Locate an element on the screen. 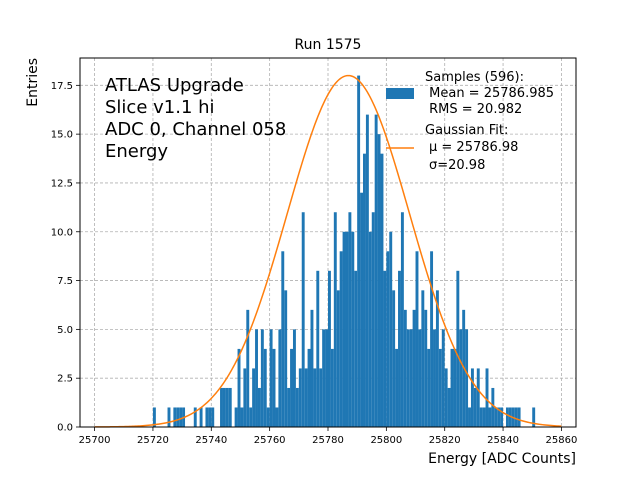 This screenshot has height=480, width=640. x-axis-label: Energy [ADC Counts] is located at coordinates (502, 459).